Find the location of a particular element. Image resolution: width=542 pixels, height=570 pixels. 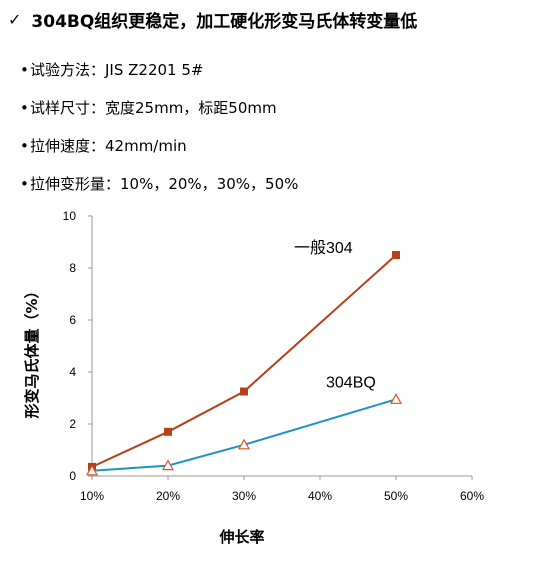

x-tick-label: 30% is located at coordinates (244, 496).